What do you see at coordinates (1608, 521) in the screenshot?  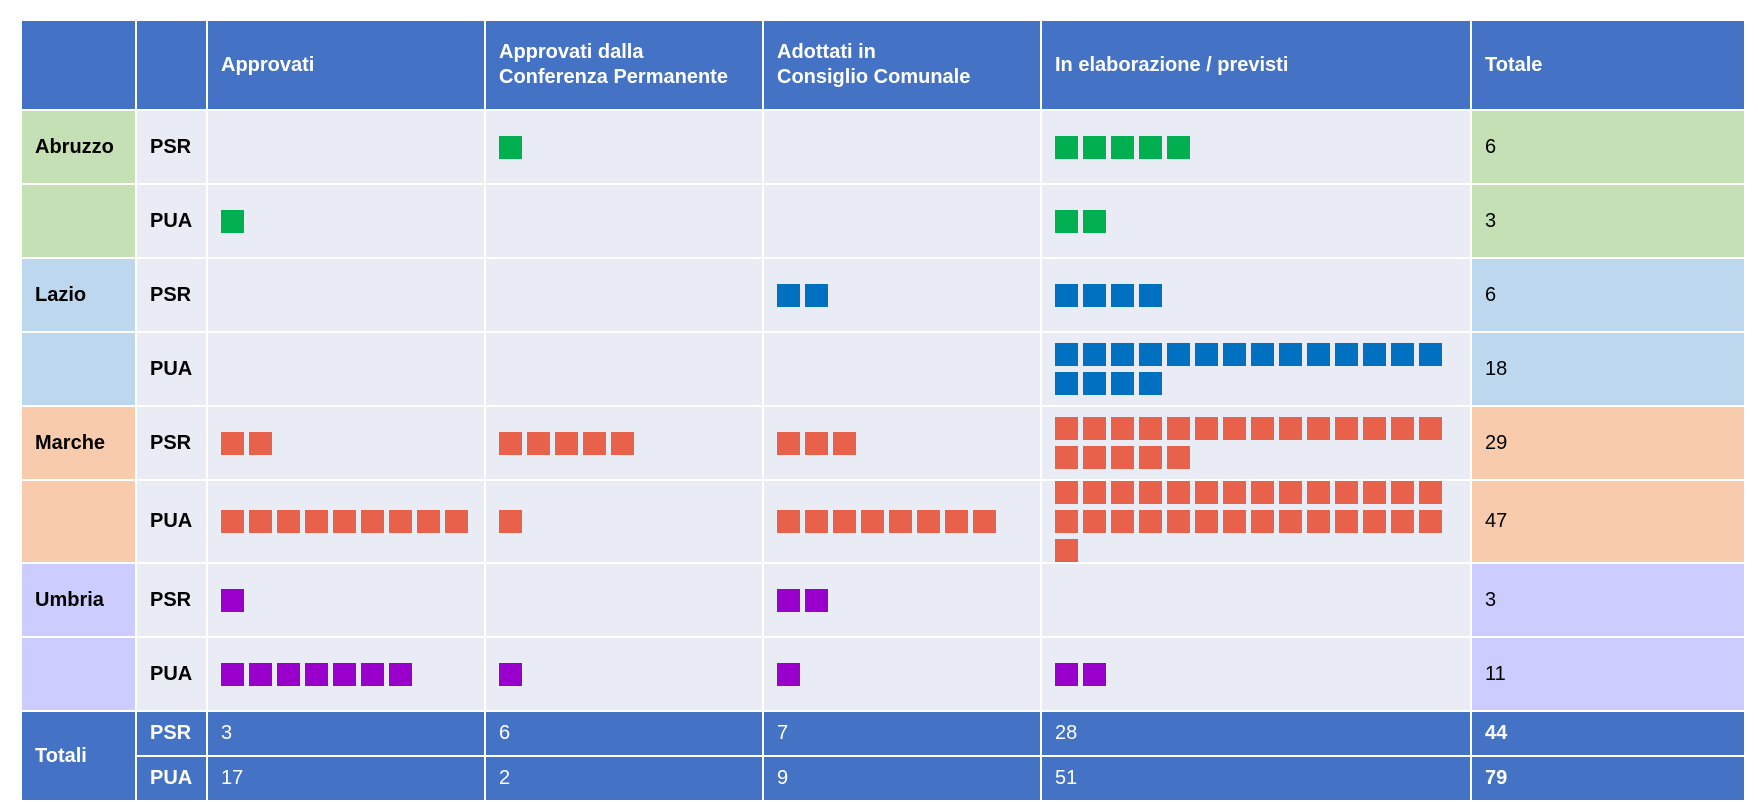 I see `total-cell: 47` at bounding box center [1608, 521].